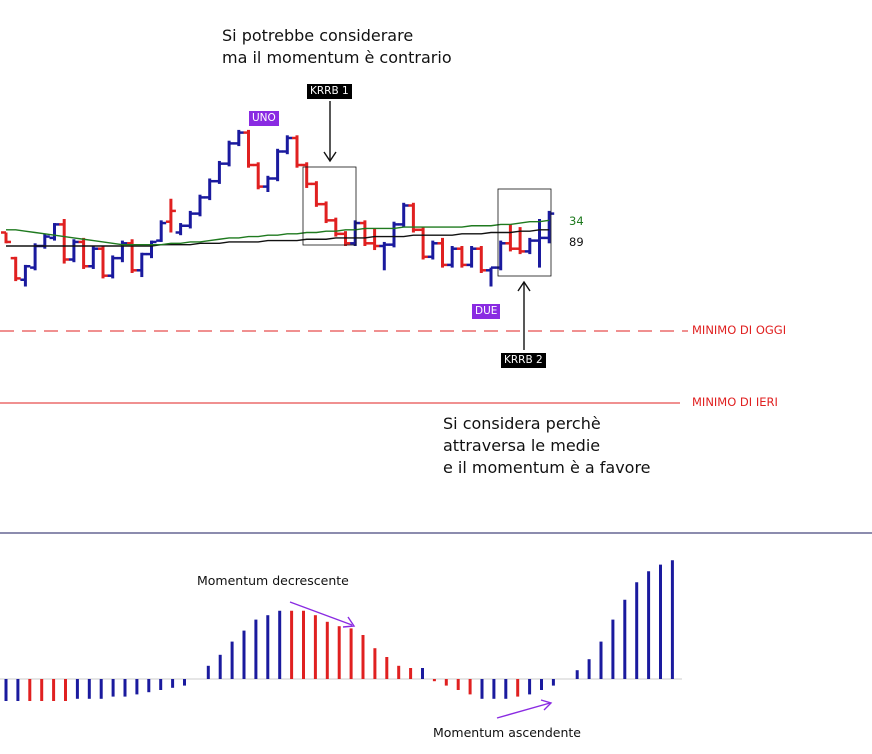  I want to click on momentum-down-arrowhead, so click(349, 622).